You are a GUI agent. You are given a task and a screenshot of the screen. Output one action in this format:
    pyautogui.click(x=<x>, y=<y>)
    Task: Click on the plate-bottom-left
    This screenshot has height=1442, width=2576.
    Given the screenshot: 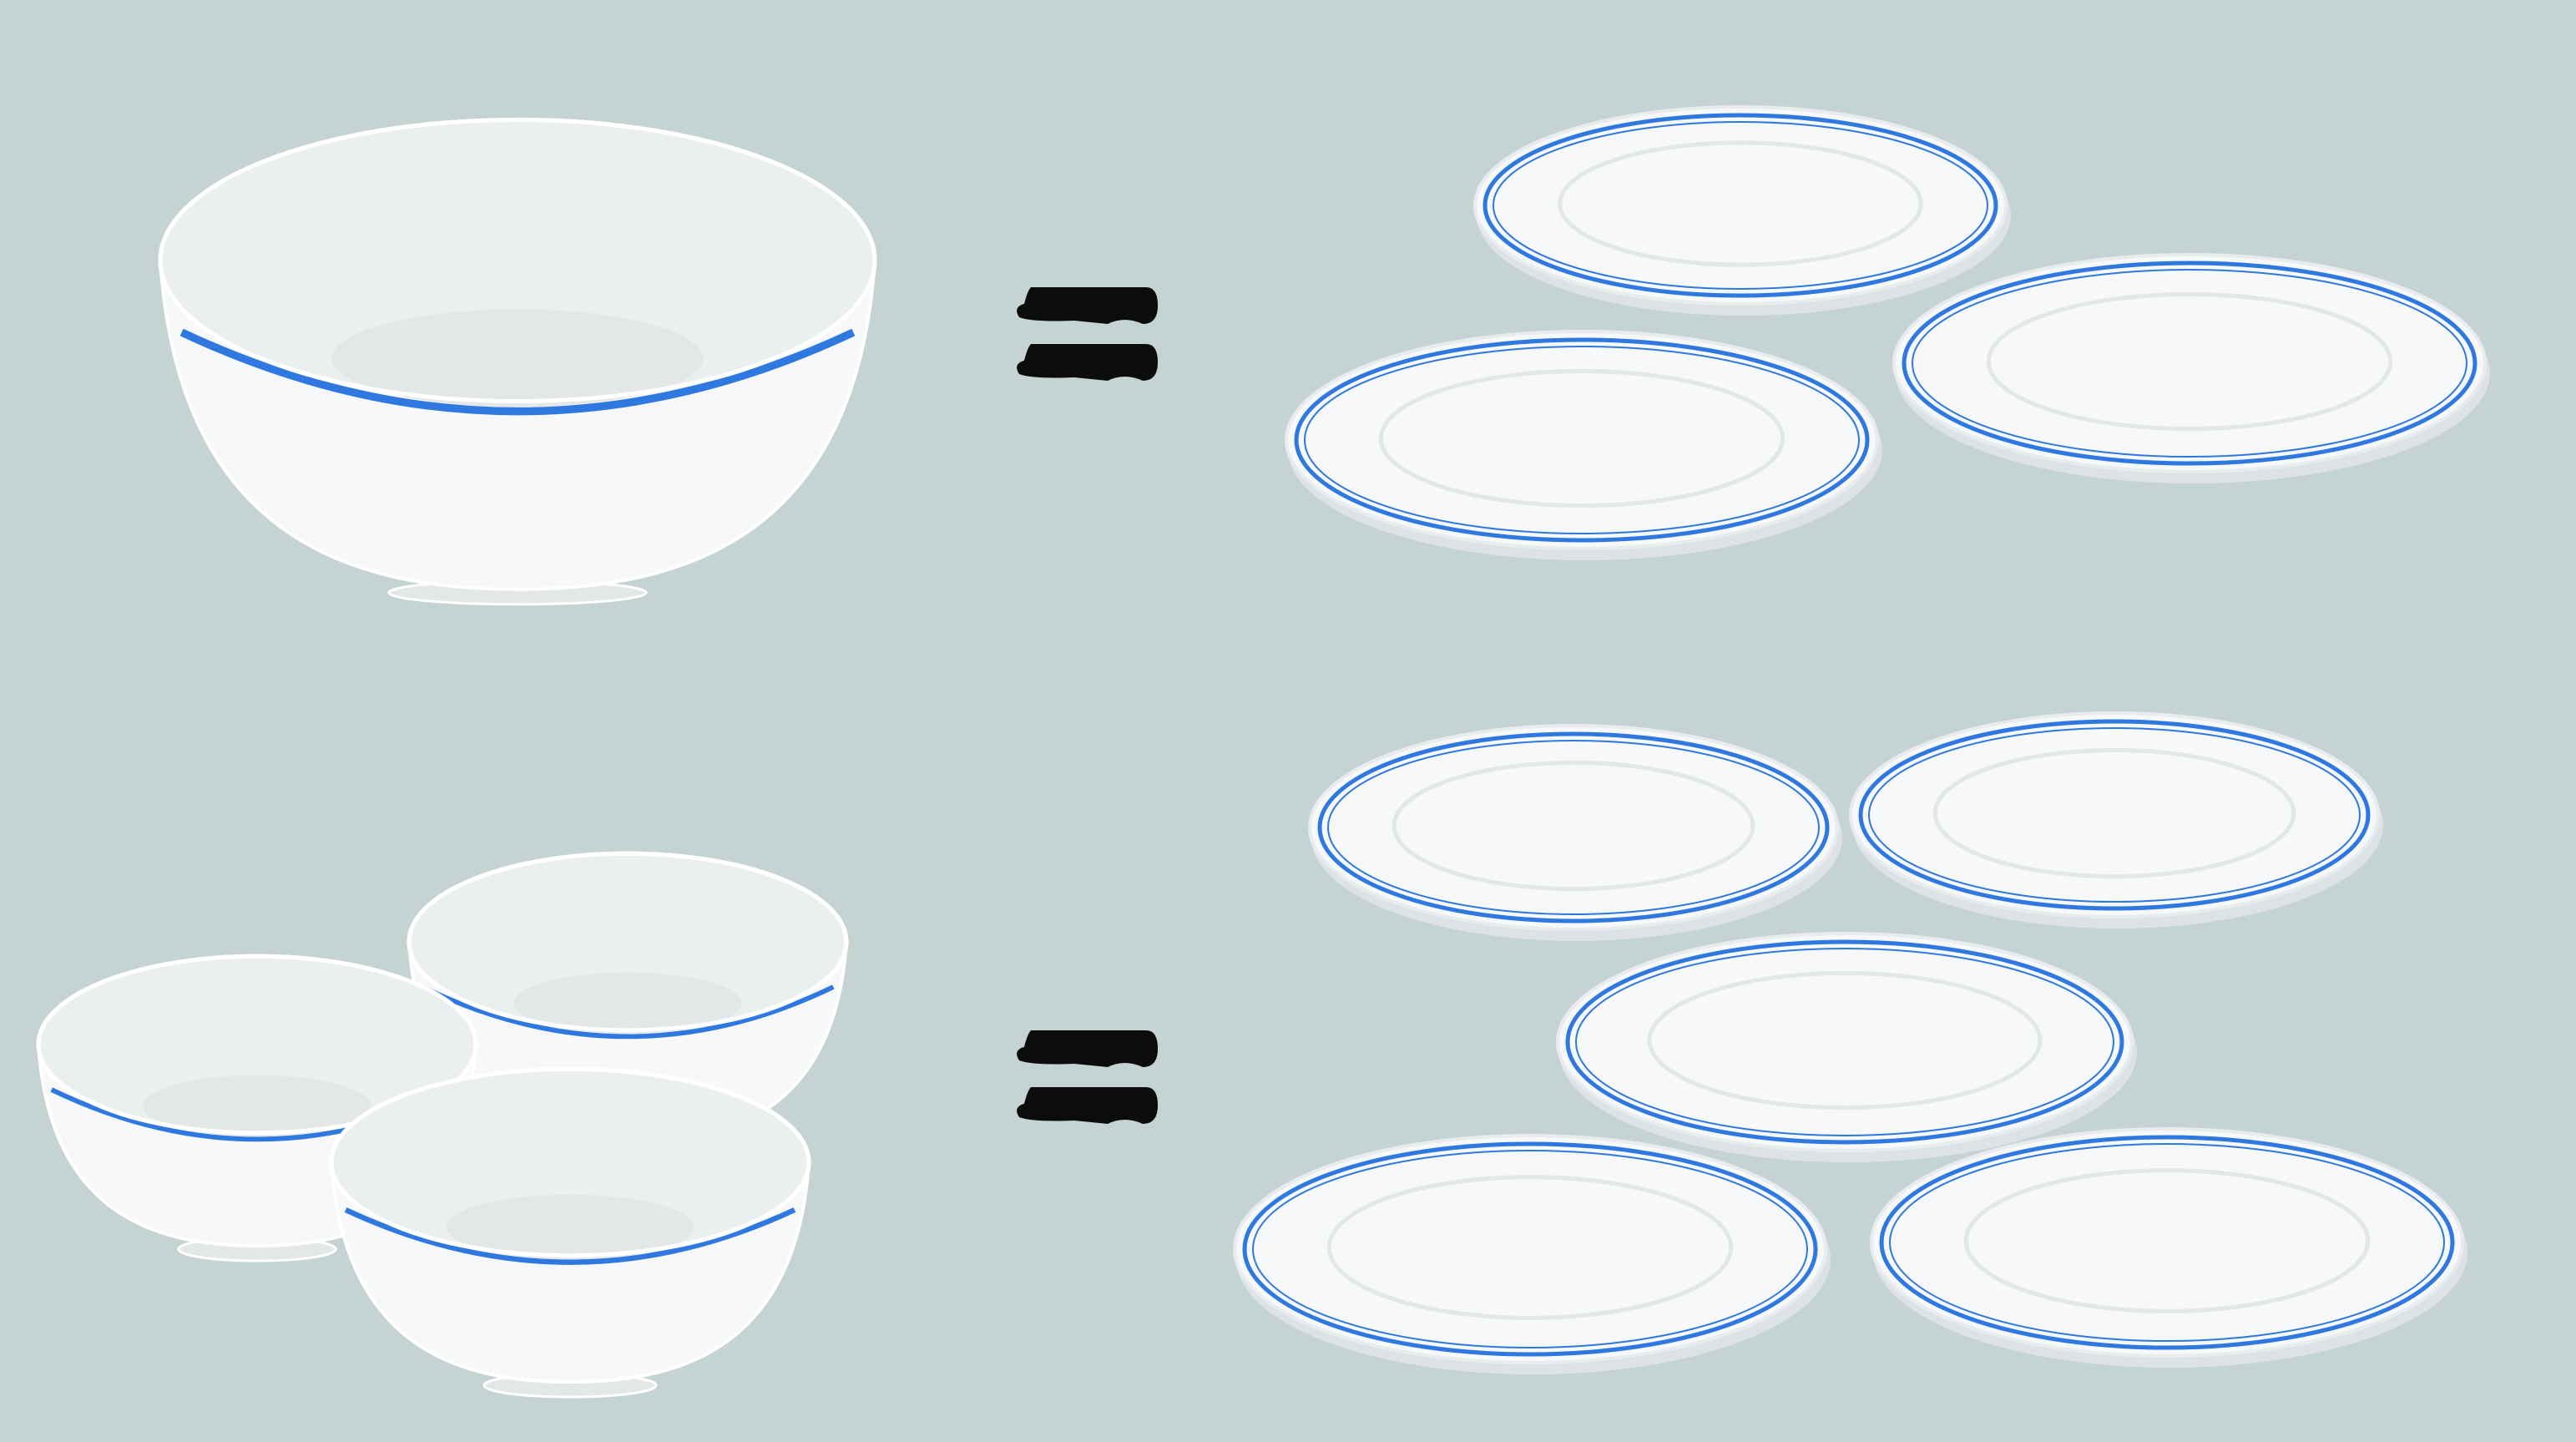 What is the action you would take?
    pyautogui.click(x=1532, y=1254)
    